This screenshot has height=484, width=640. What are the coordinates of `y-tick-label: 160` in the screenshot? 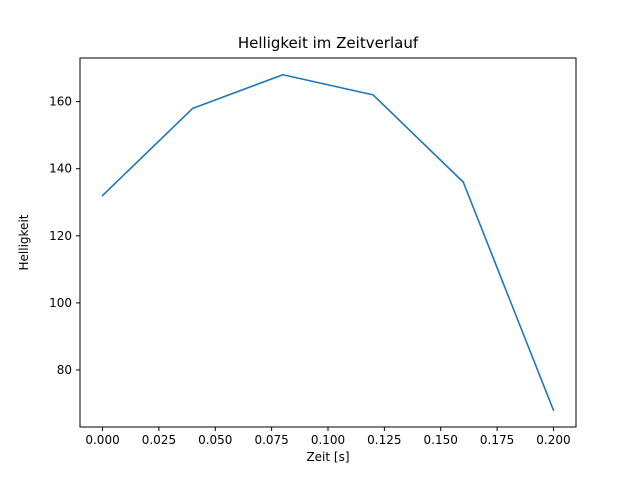 It's located at (60, 102).